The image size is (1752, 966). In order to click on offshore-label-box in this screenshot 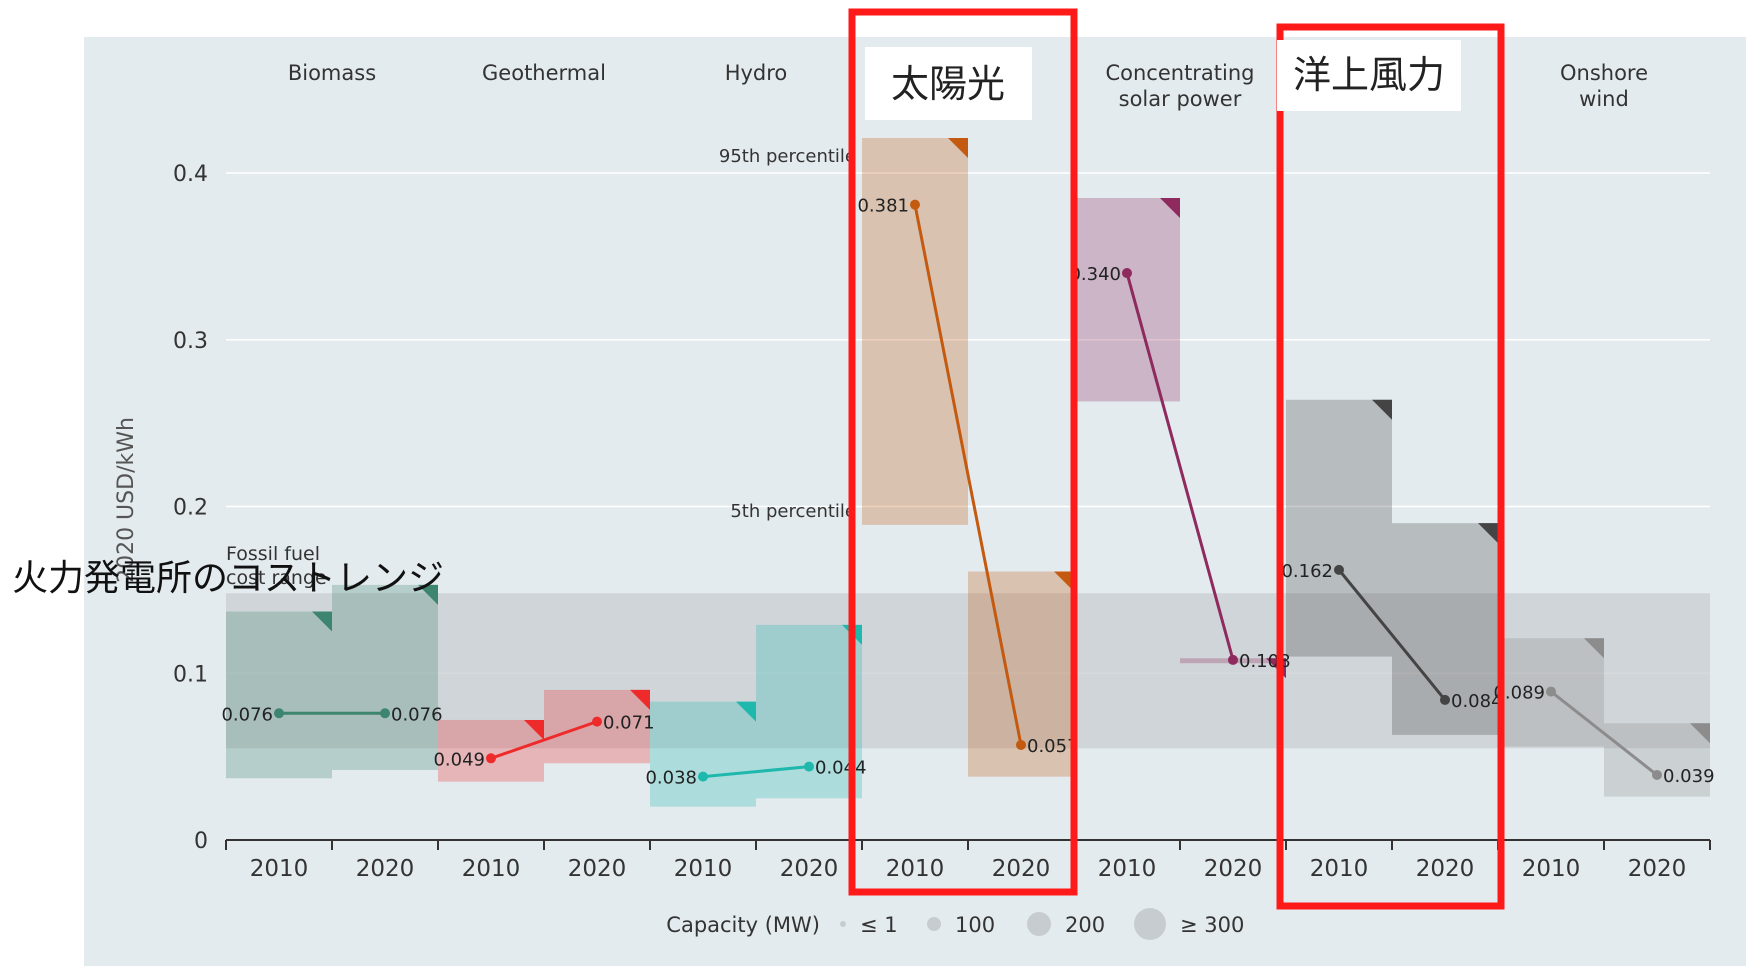, I will do `click(1369, 75)`.